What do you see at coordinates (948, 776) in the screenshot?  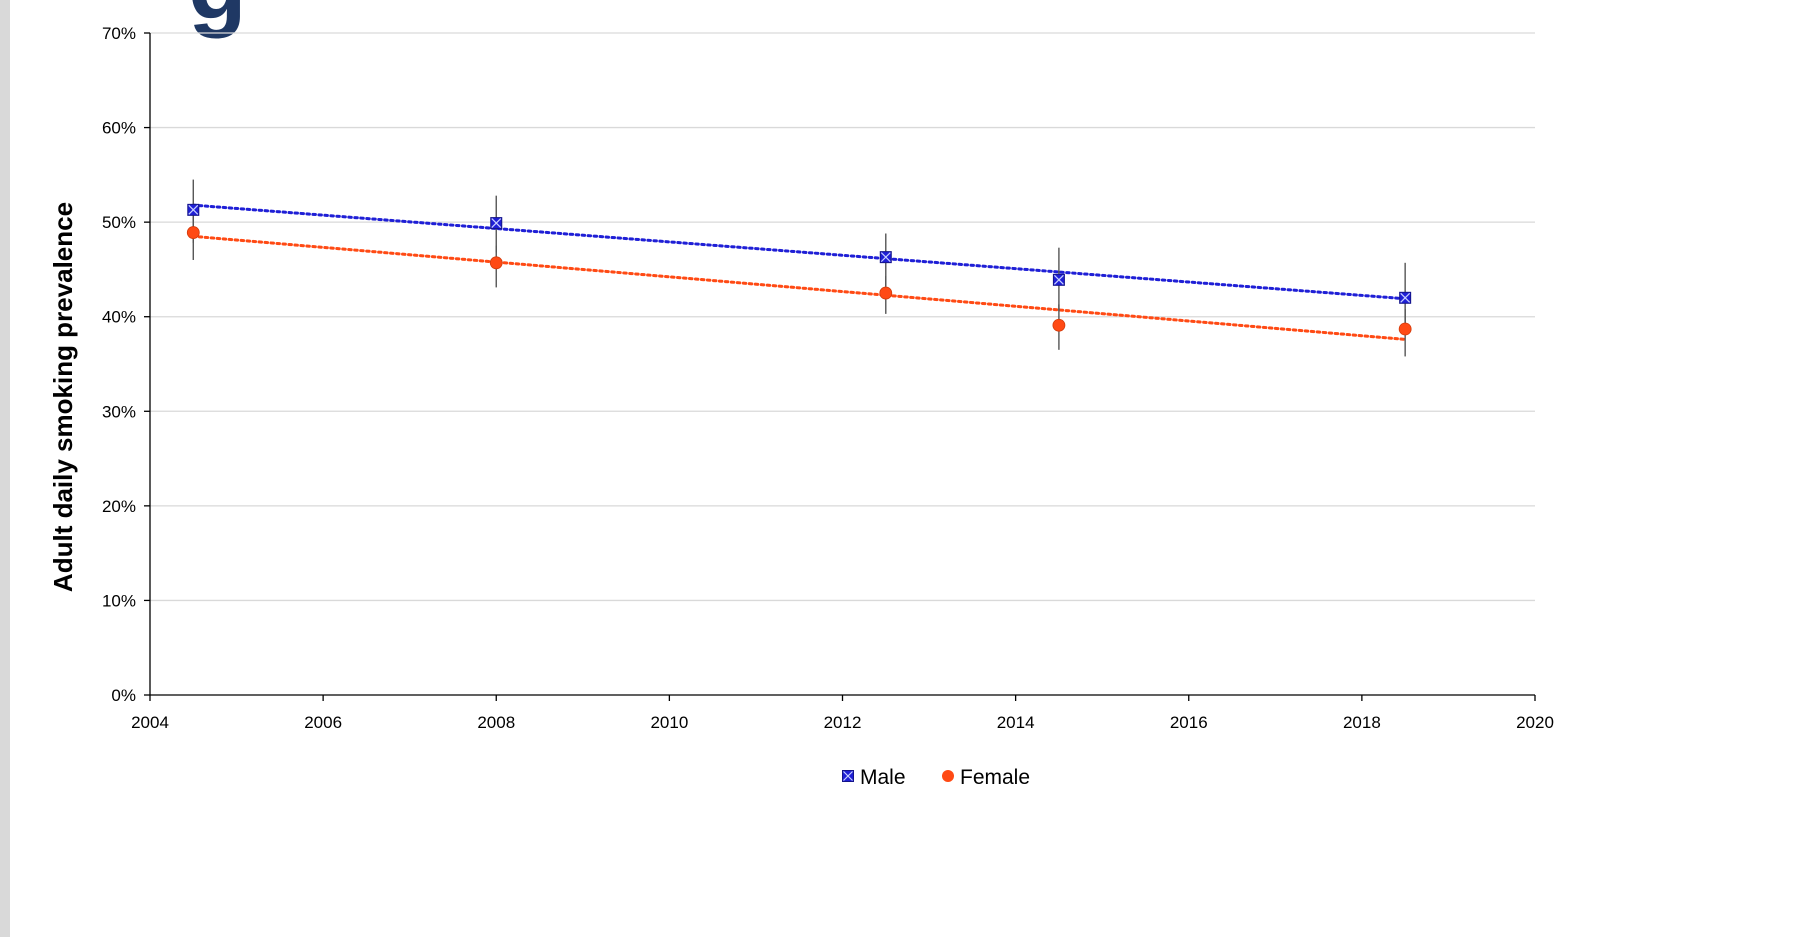 I see `legend-marker` at bounding box center [948, 776].